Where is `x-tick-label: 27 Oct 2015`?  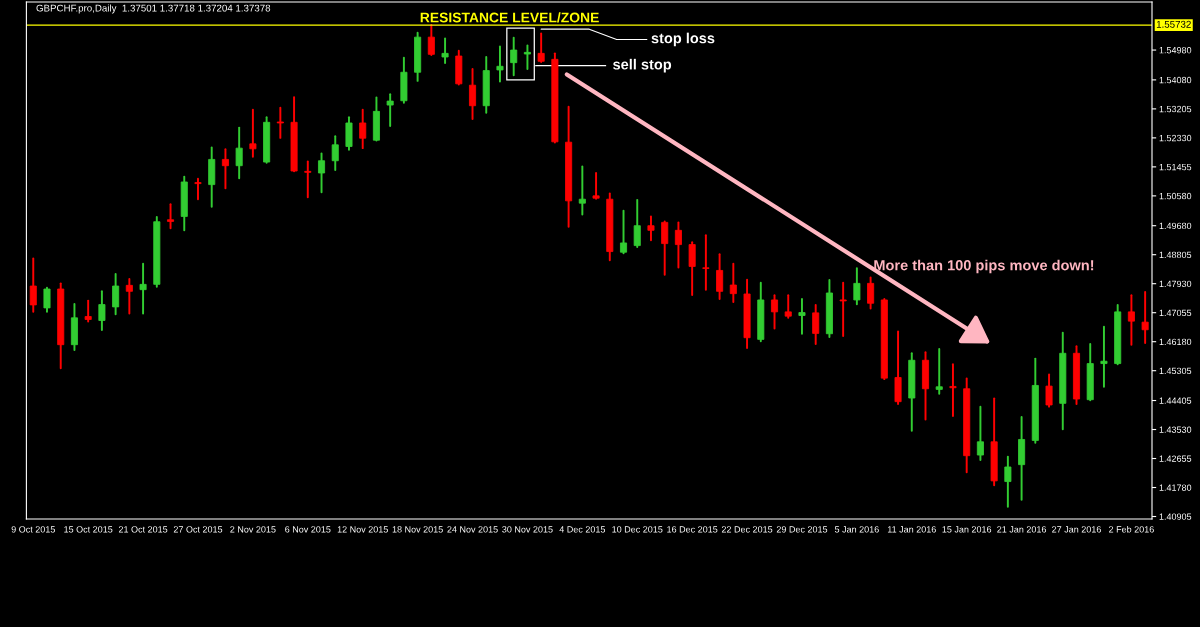
x-tick-label: 27 Oct 2015 is located at coordinates (198, 529).